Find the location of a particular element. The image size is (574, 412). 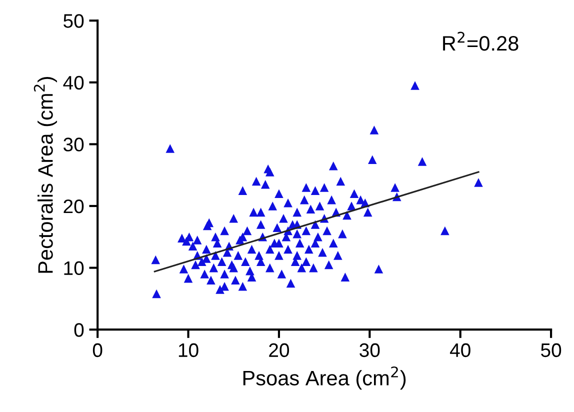

x-tick-label: 20 is located at coordinates (279, 350).